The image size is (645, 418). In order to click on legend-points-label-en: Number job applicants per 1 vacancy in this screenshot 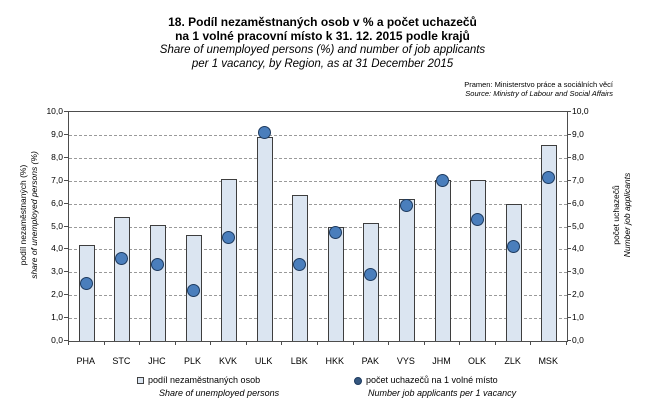, I will do `click(442, 393)`.